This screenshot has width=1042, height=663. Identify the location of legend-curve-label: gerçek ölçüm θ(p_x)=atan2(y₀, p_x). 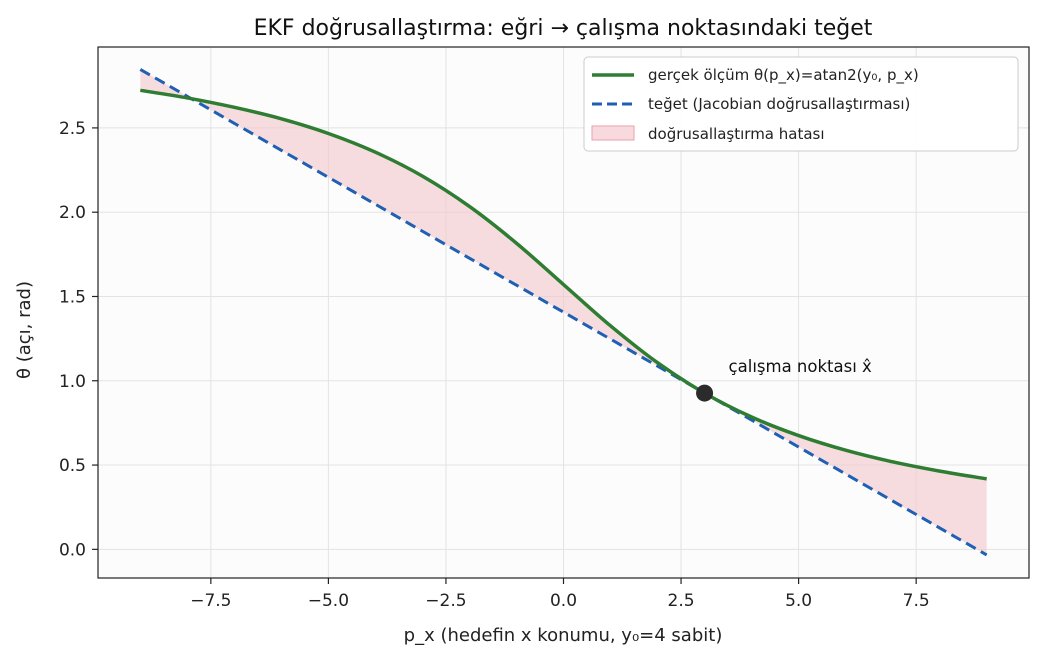
(783, 75).